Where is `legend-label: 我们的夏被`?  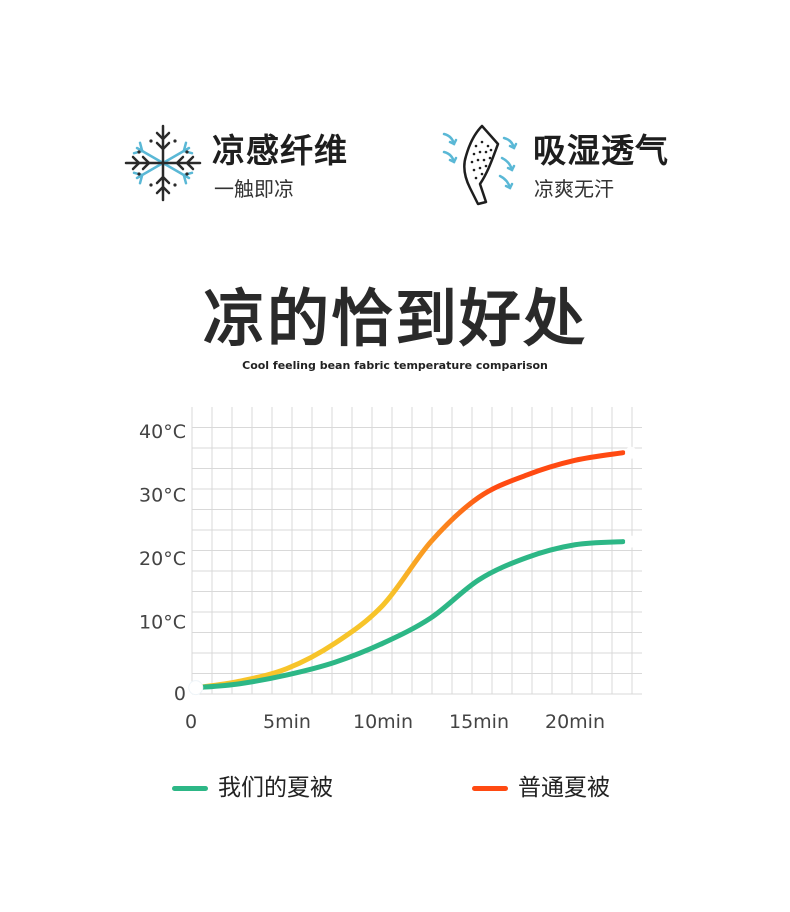
legend-label: 我们的夏被 is located at coordinates (275, 788).